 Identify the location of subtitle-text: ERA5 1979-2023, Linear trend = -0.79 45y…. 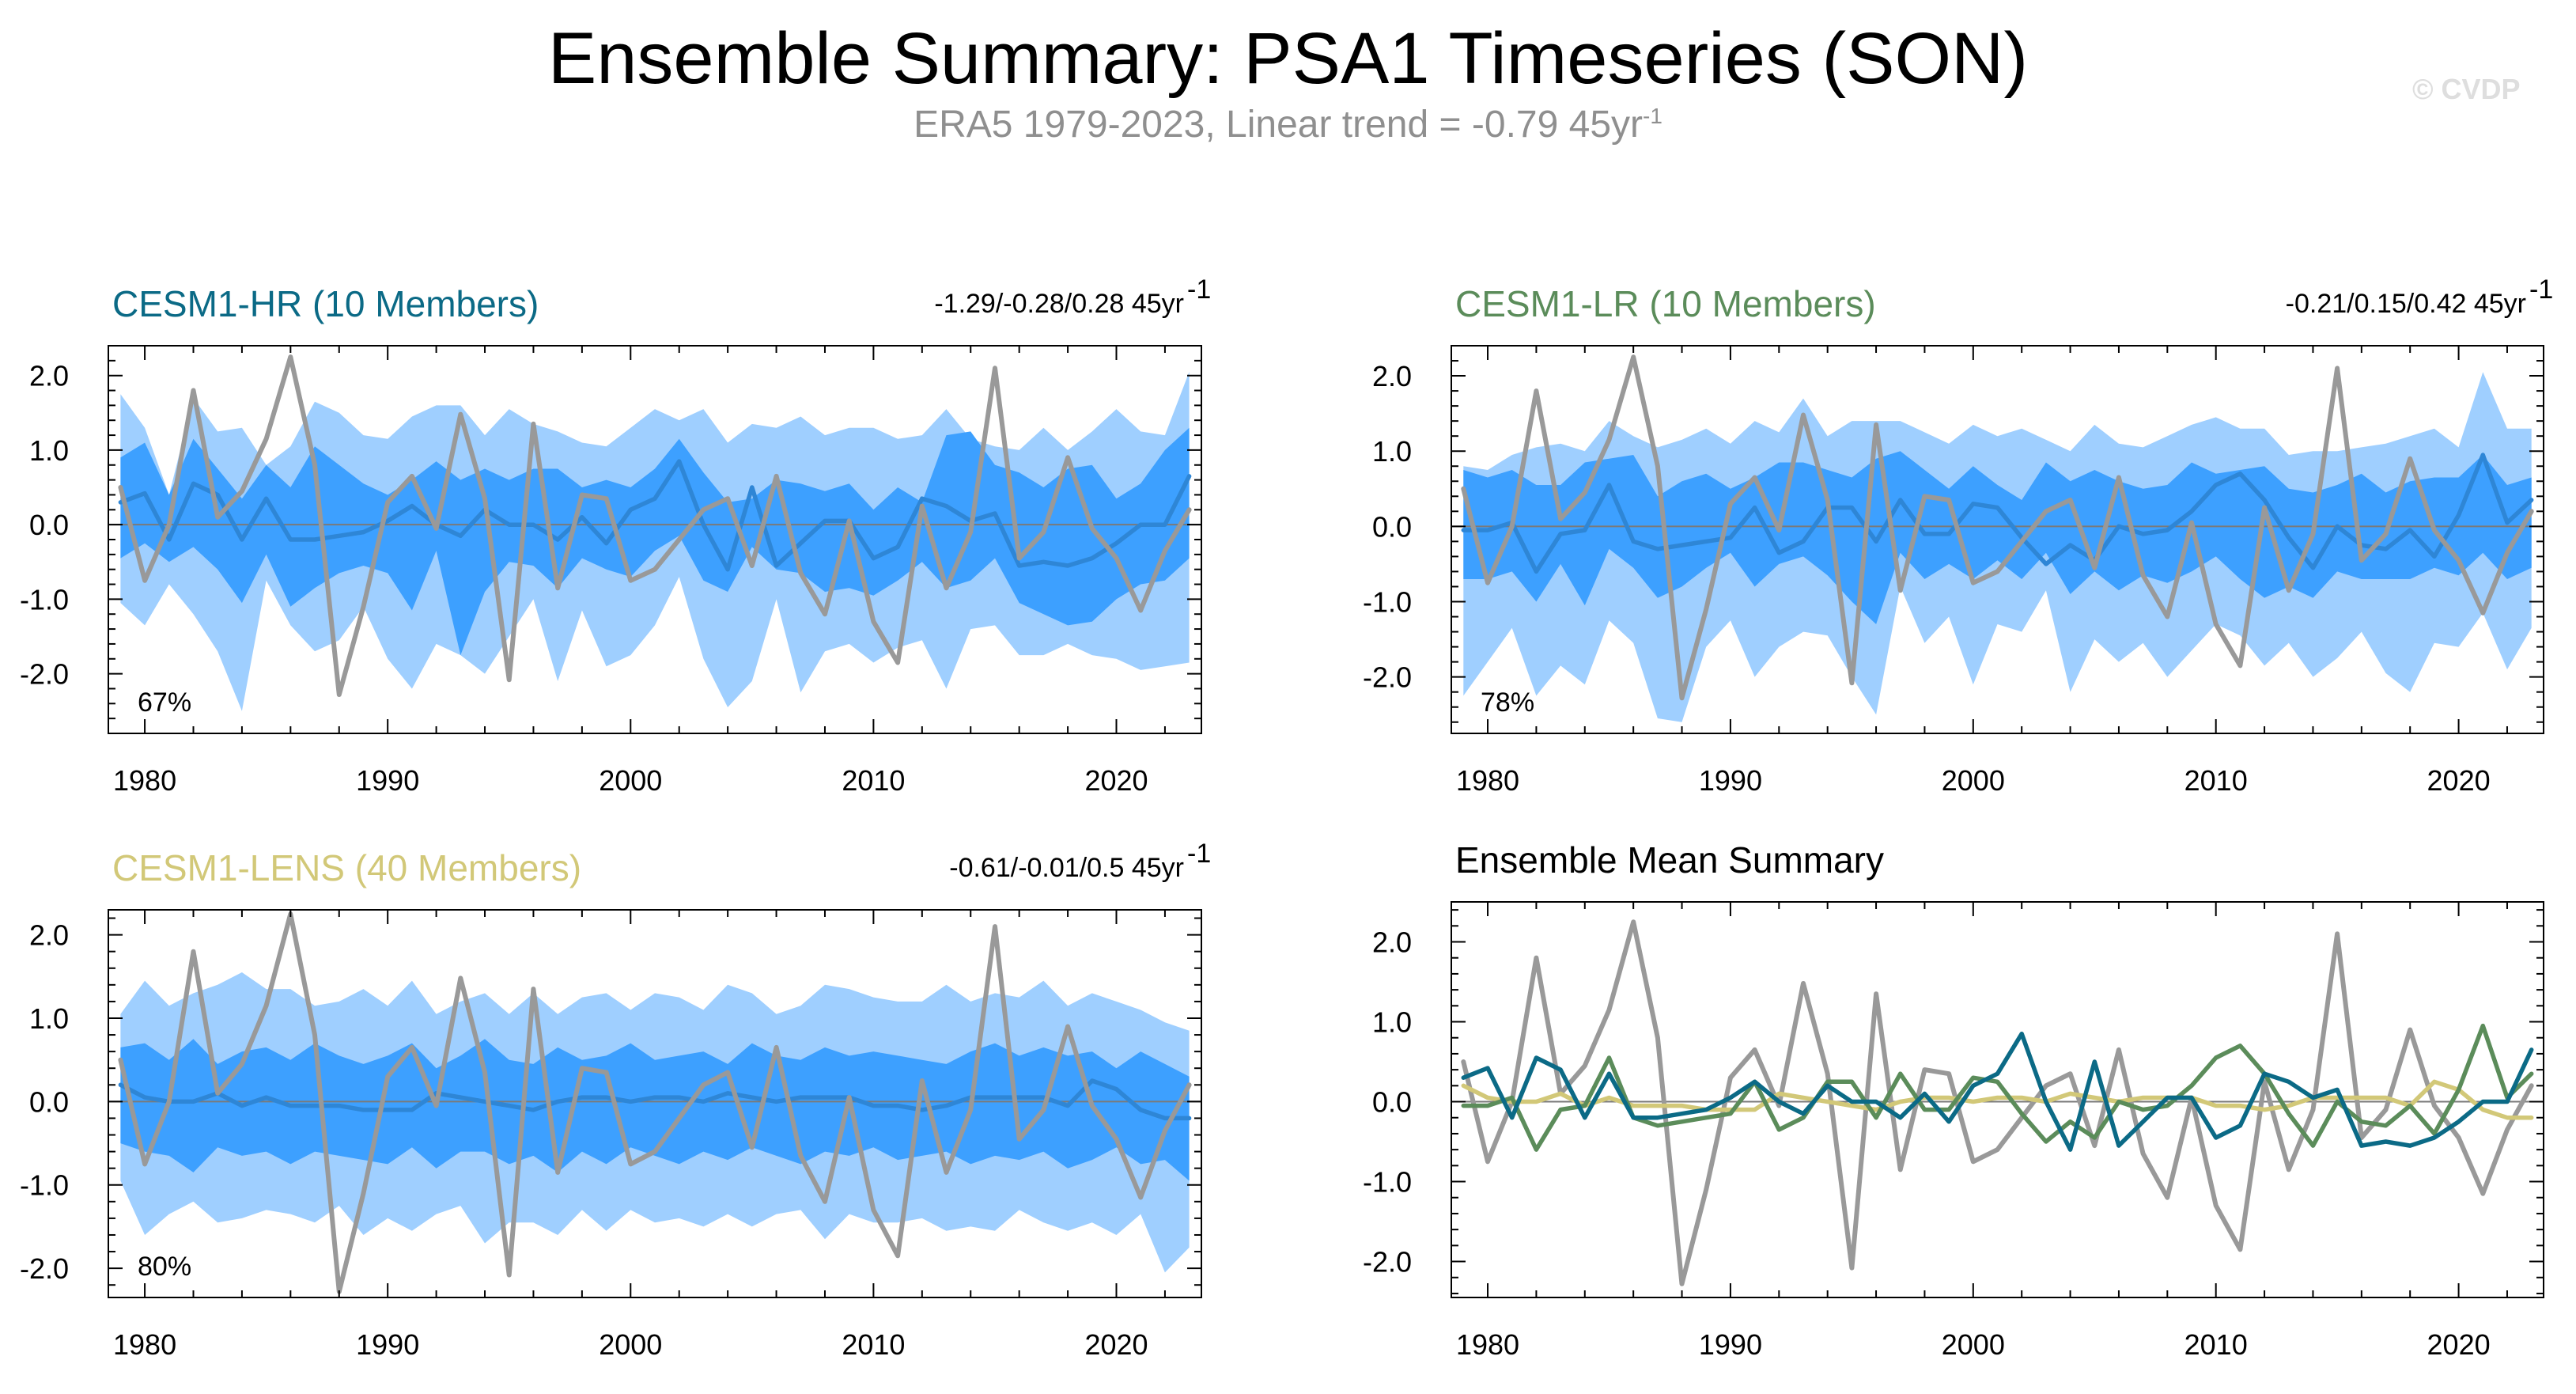
(1279, 125).